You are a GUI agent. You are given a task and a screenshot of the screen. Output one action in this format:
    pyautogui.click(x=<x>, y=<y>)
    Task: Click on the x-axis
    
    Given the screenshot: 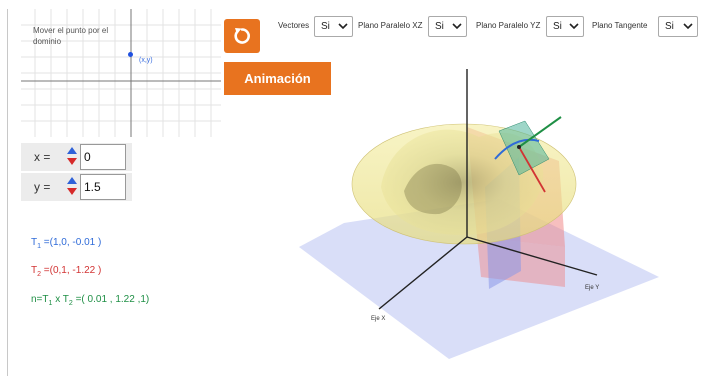 What is the action you would take?
    pyautogui.click(x=423, y=273)
    